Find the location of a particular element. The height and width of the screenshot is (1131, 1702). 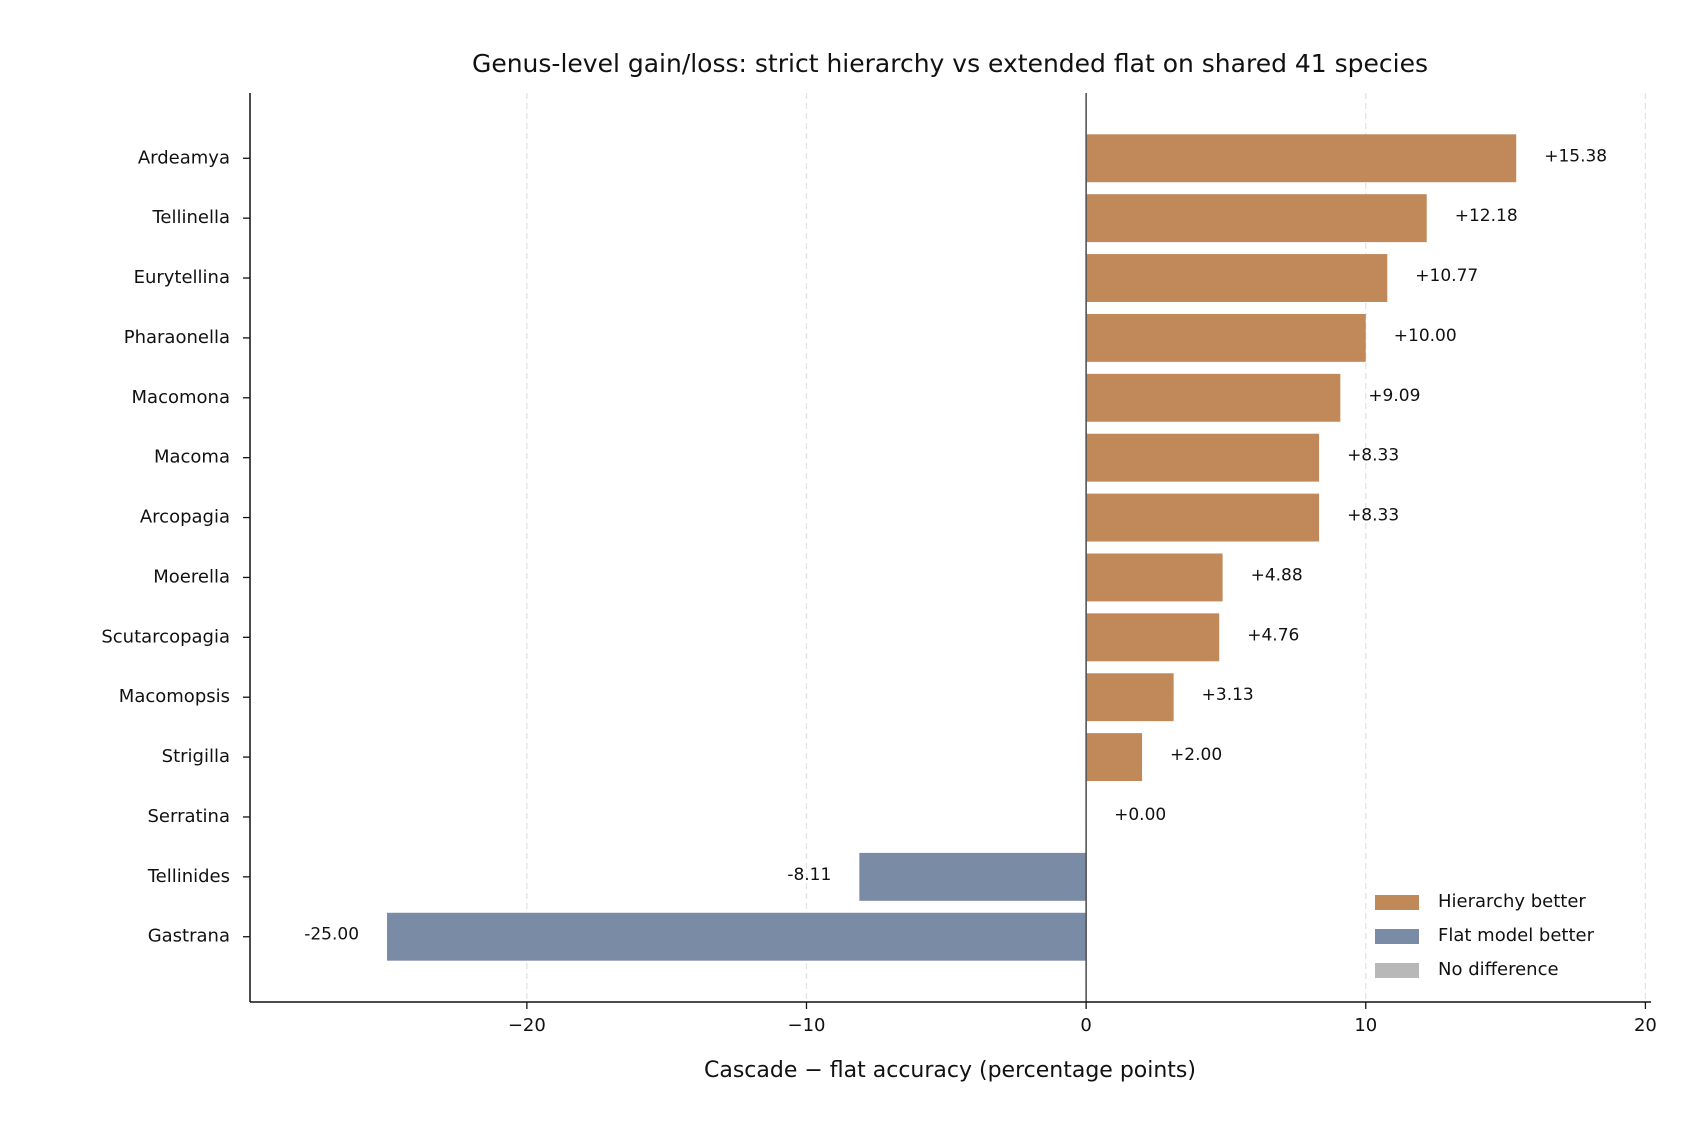

value-label: -8.11 is located at coordinates (809, 875).